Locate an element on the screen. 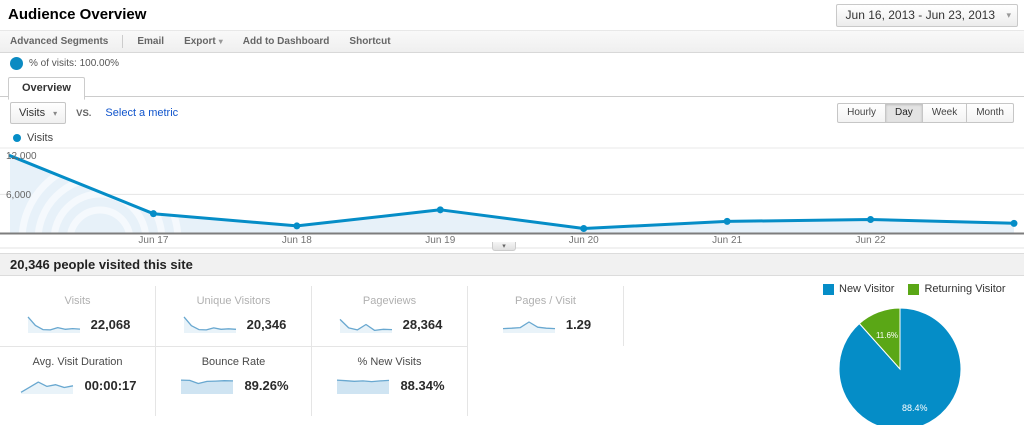 Image resolution: width=1024 pixels, height=425 pixels. metric-selector-dropdown: Visits ▾ is located at coordinates (38, 113).